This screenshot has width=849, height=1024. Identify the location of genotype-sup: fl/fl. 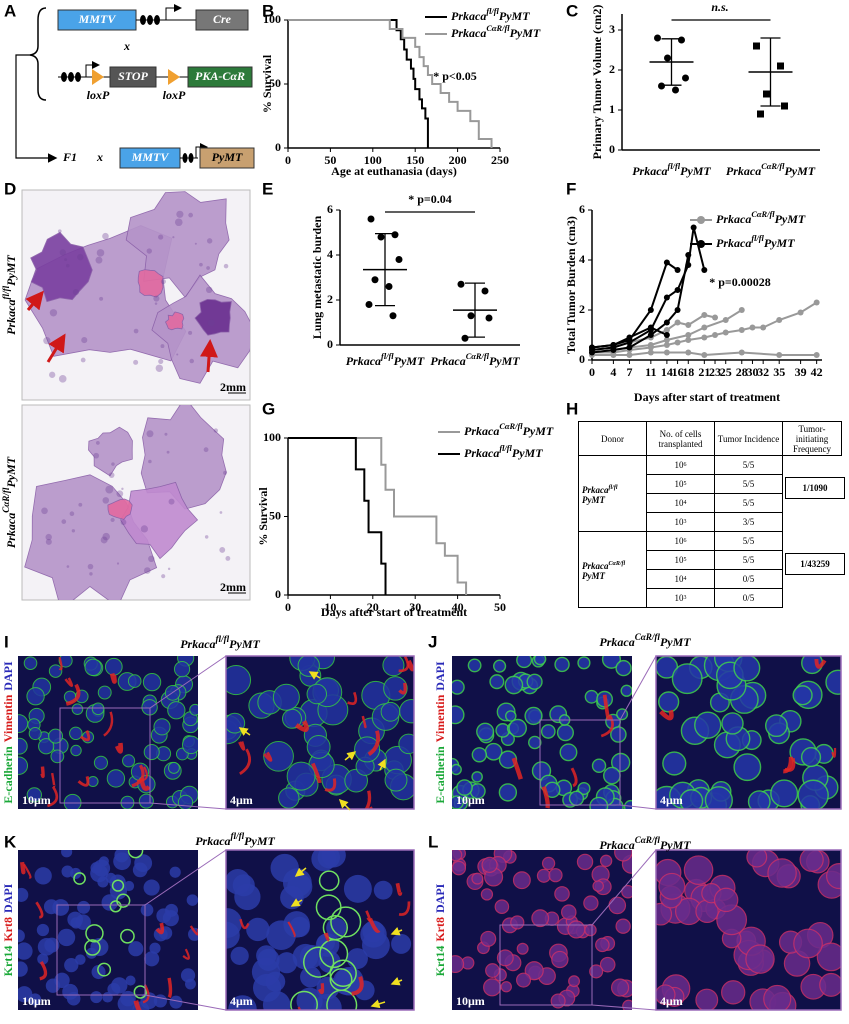
(223, 639).